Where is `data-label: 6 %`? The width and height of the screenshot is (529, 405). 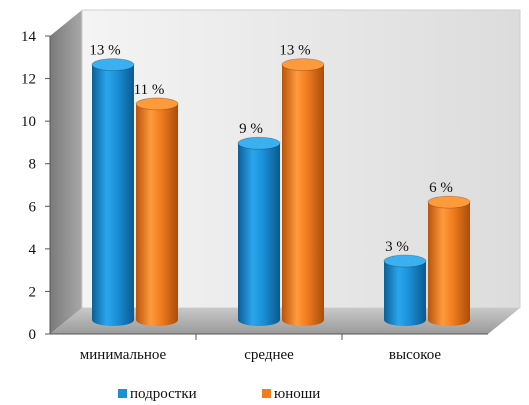 data-label: 6 % is located at coordinates (441, 188).